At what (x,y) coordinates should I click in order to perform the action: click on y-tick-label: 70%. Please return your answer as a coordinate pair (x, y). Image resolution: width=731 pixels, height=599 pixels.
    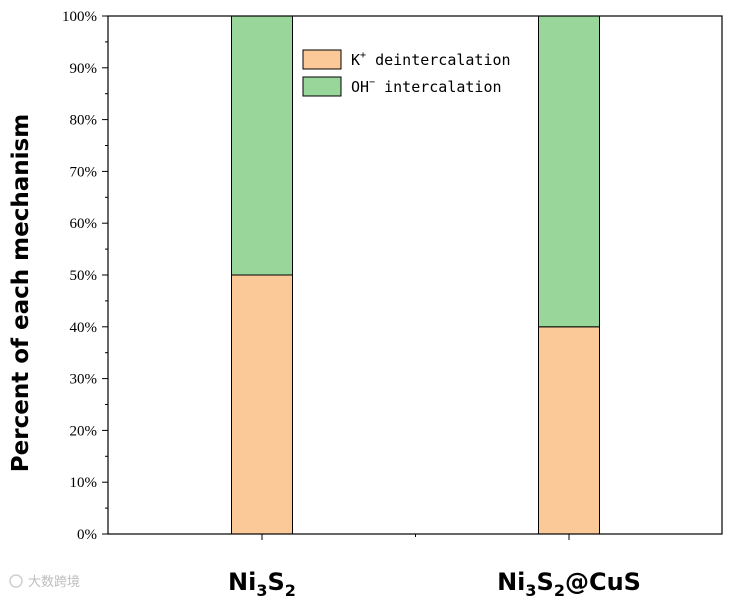
    Looking at the image, I should click on (84, 172).